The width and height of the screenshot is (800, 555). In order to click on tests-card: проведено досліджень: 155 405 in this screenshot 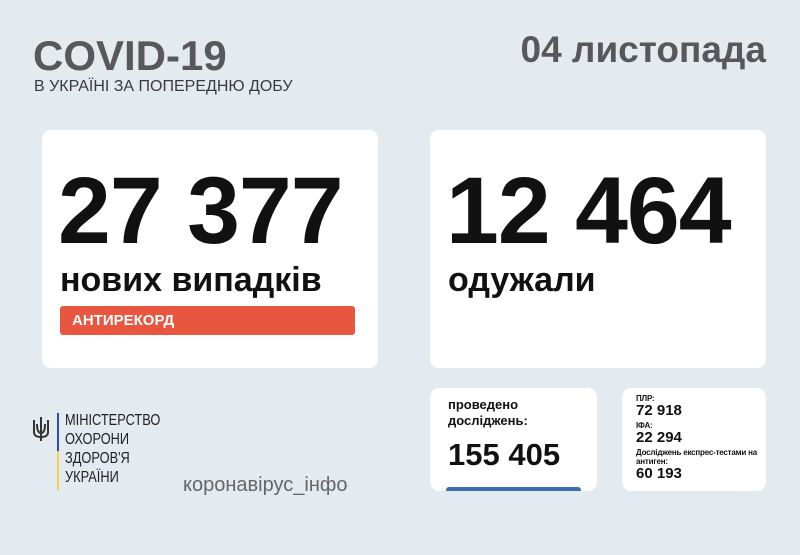, I will do `click(513, 439)`.